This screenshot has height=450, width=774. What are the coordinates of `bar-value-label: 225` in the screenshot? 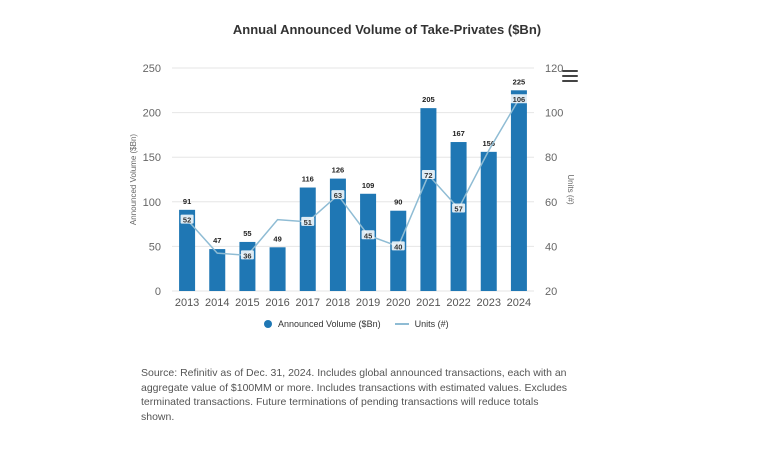 It's located at (519, 81).